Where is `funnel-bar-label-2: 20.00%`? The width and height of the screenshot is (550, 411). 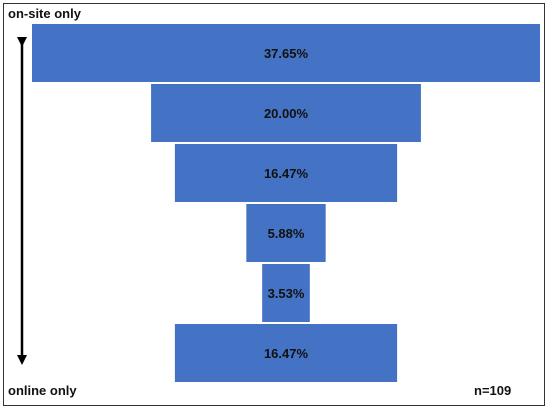 funnel-bar-label-2: 20.00% is located at coordinates (286, 113).